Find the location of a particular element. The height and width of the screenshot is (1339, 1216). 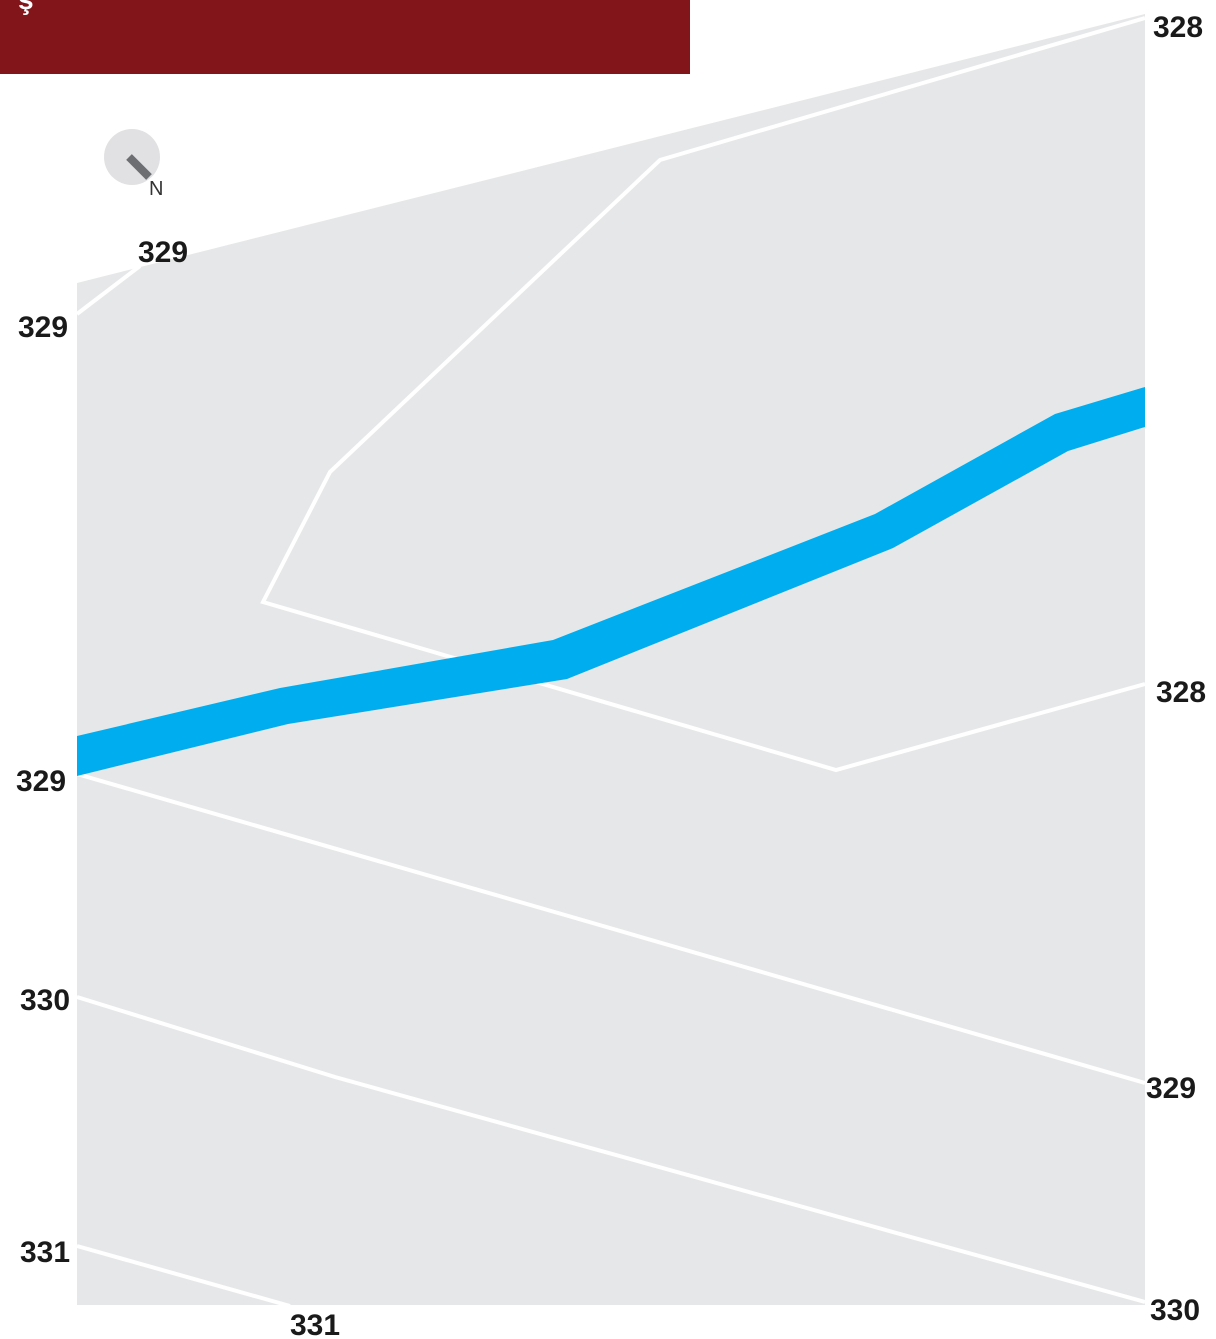

contour-label-330-right: 330 is located at coordinates (1175, 1310).